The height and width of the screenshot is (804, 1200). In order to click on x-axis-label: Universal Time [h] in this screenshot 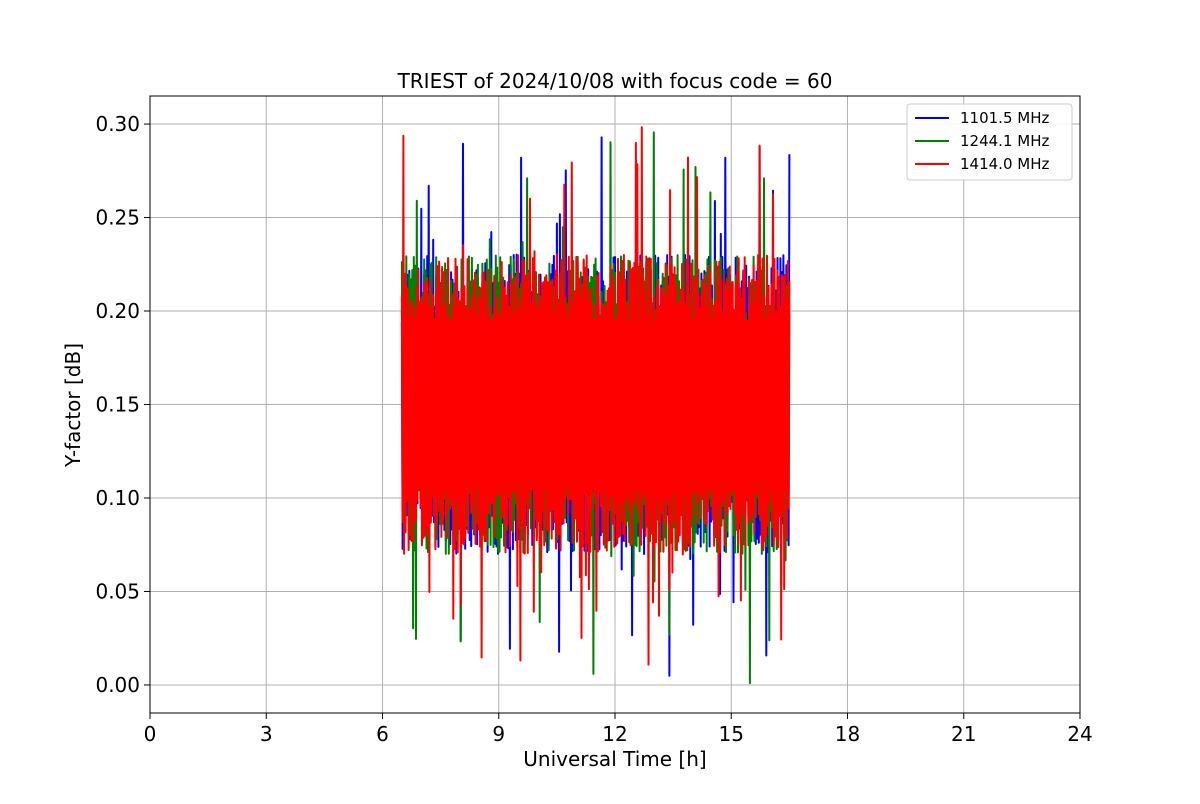, I will do `click(614, 759)`.